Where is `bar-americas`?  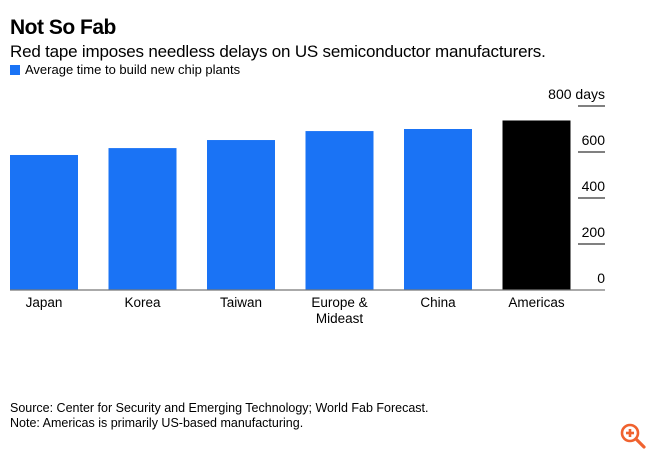
bar-americas is located at coordinates (536, 205).